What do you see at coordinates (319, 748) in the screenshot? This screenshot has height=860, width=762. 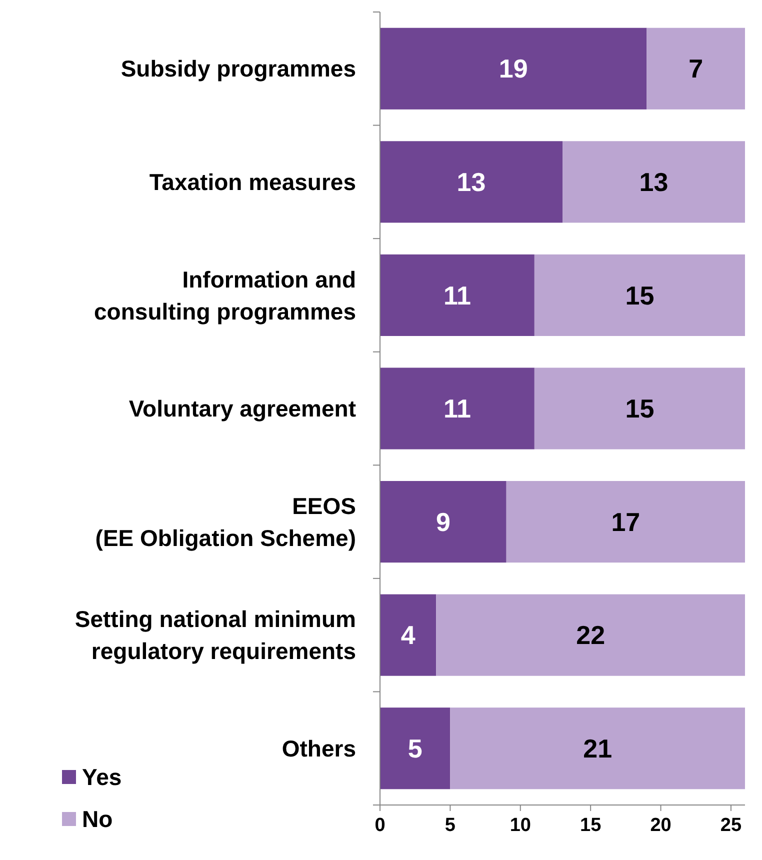 I see `y-tick-label: Others` at bounding box center [319, 748].